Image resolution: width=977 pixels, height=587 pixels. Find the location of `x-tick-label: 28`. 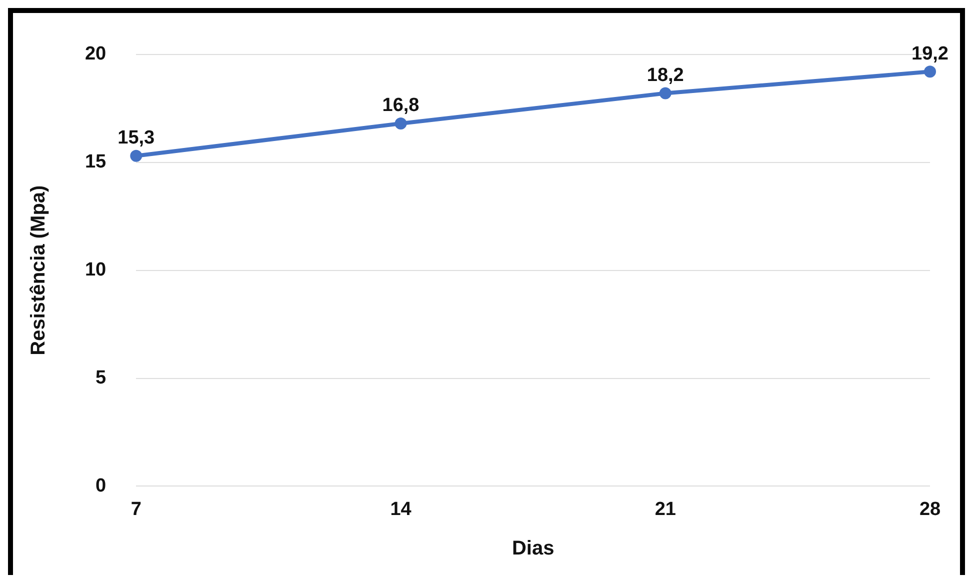

x-tick-label: 28 is located at coordinates (930, 509).